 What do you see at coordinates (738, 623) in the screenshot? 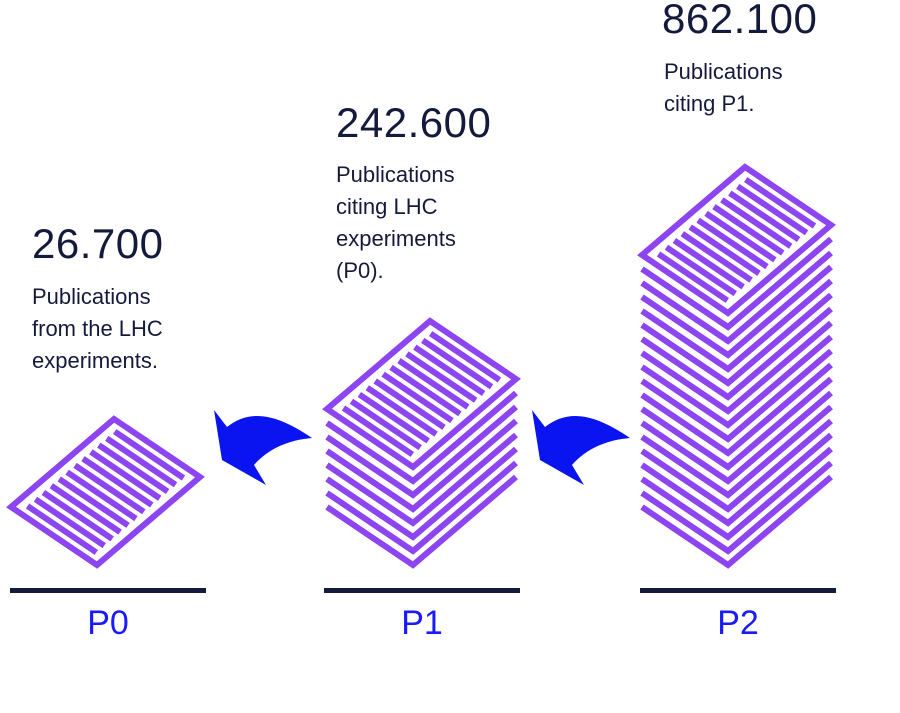
I see `p2-label: P2` at bounding box center [738, 623].